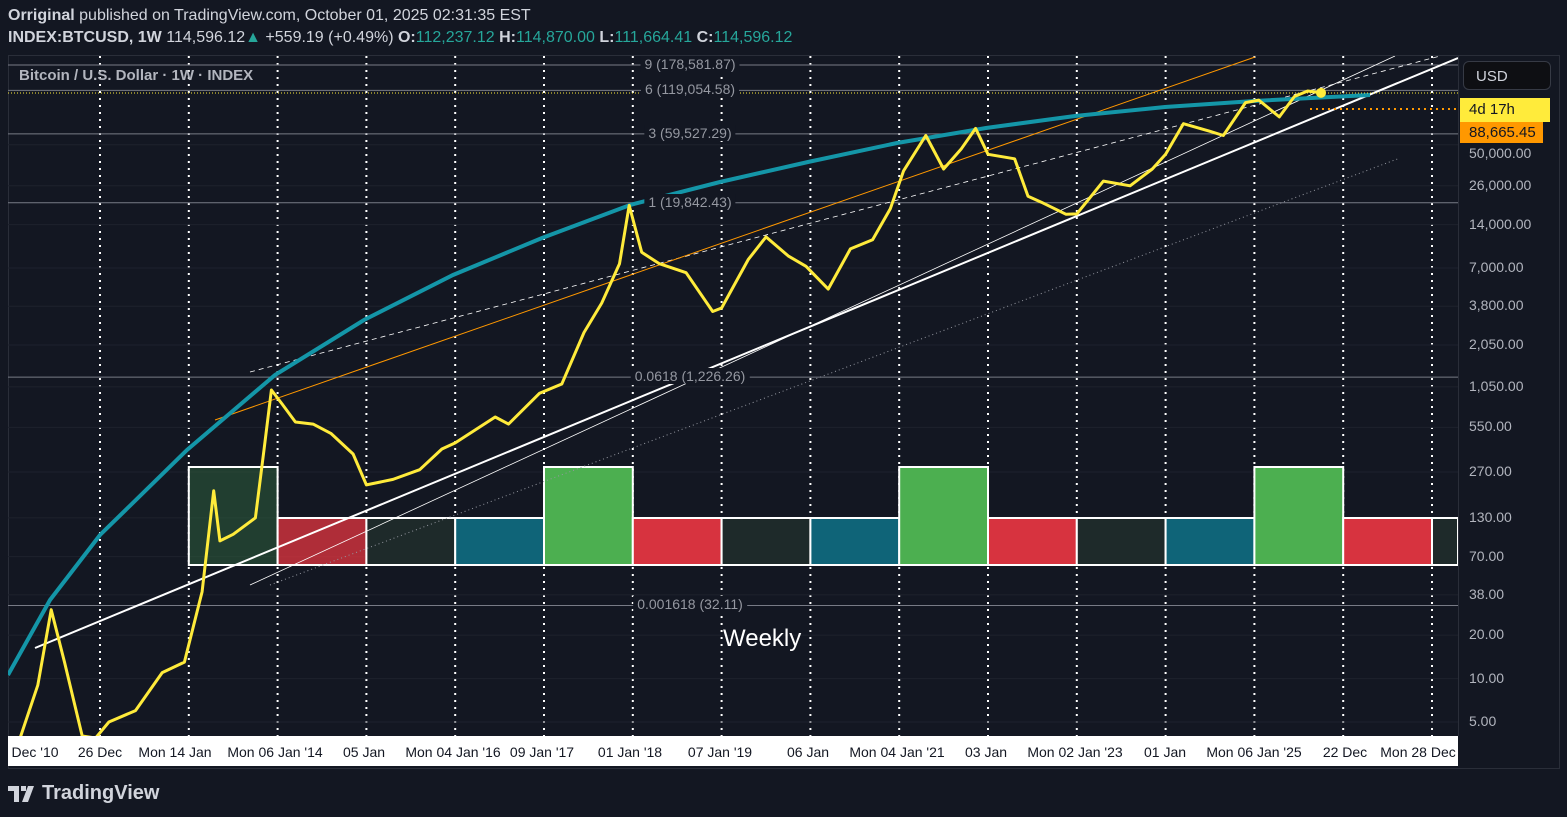  What do you see at coordinates (1500, 184) in the screenshot?
I see `price-tick-label: 26,000.00` at bounding box center [1500, 184].